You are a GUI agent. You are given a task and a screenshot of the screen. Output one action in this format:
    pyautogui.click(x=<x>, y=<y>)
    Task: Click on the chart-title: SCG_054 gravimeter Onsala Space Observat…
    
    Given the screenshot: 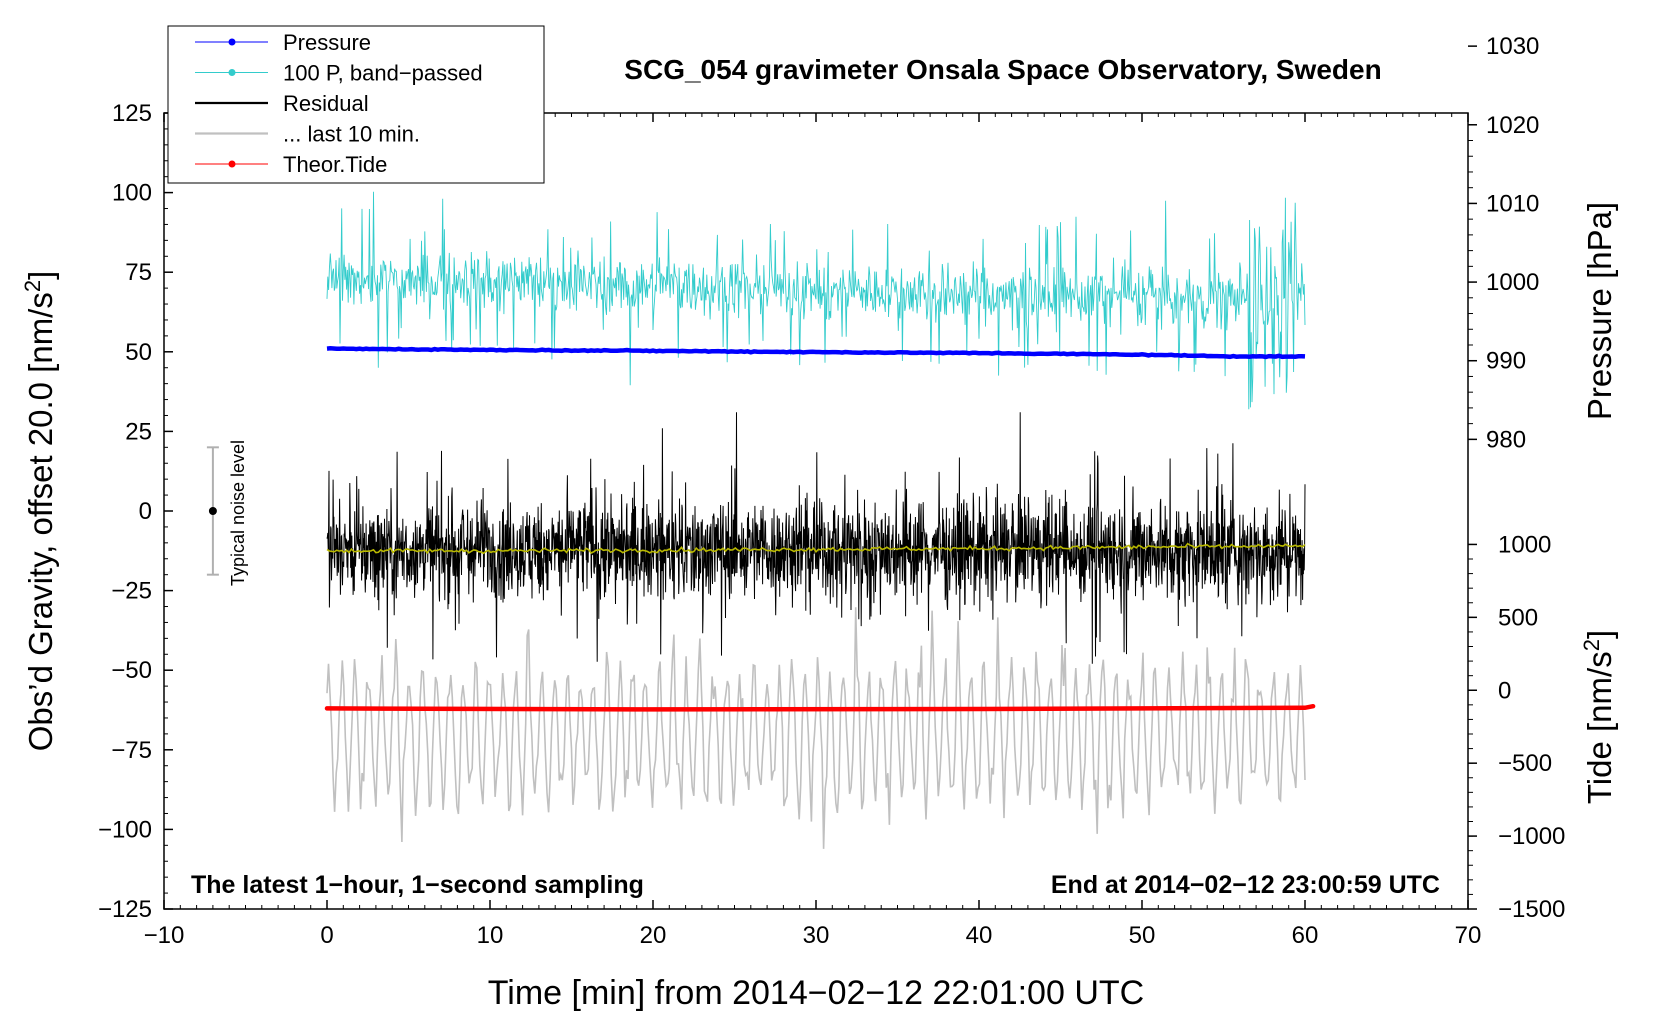 What is the action you would take?
    pyautogui.click(x=1002, y=69)
    